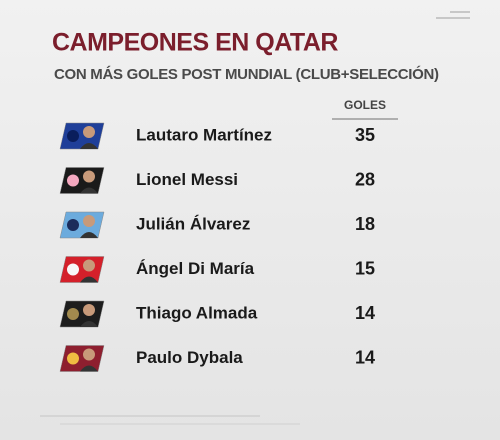  I want to click on goals: 15, so click(365, 268).